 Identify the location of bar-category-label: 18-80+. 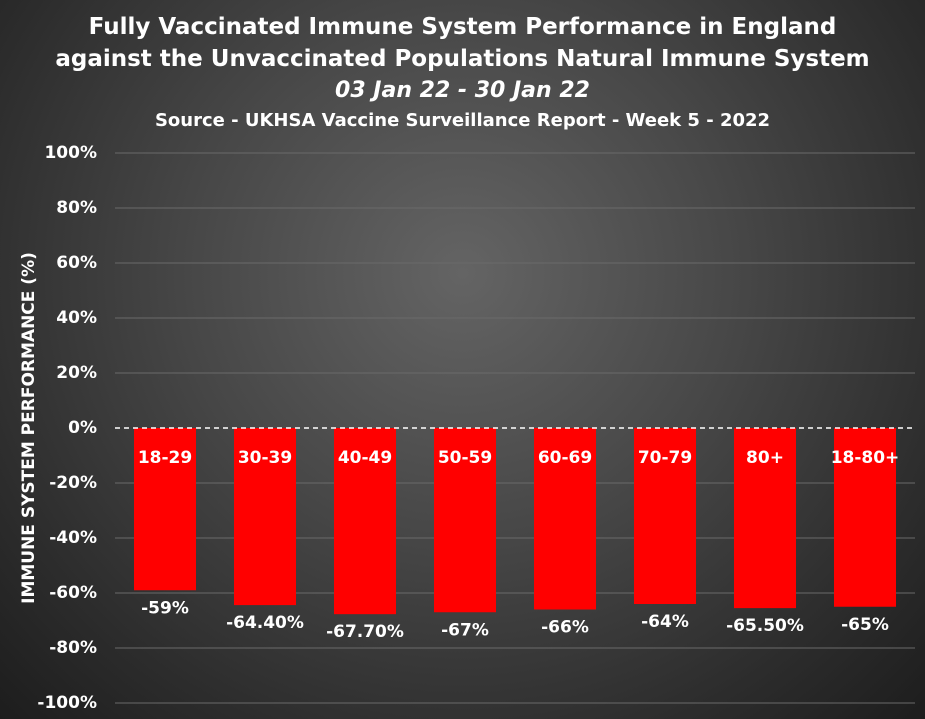
(865, 458).